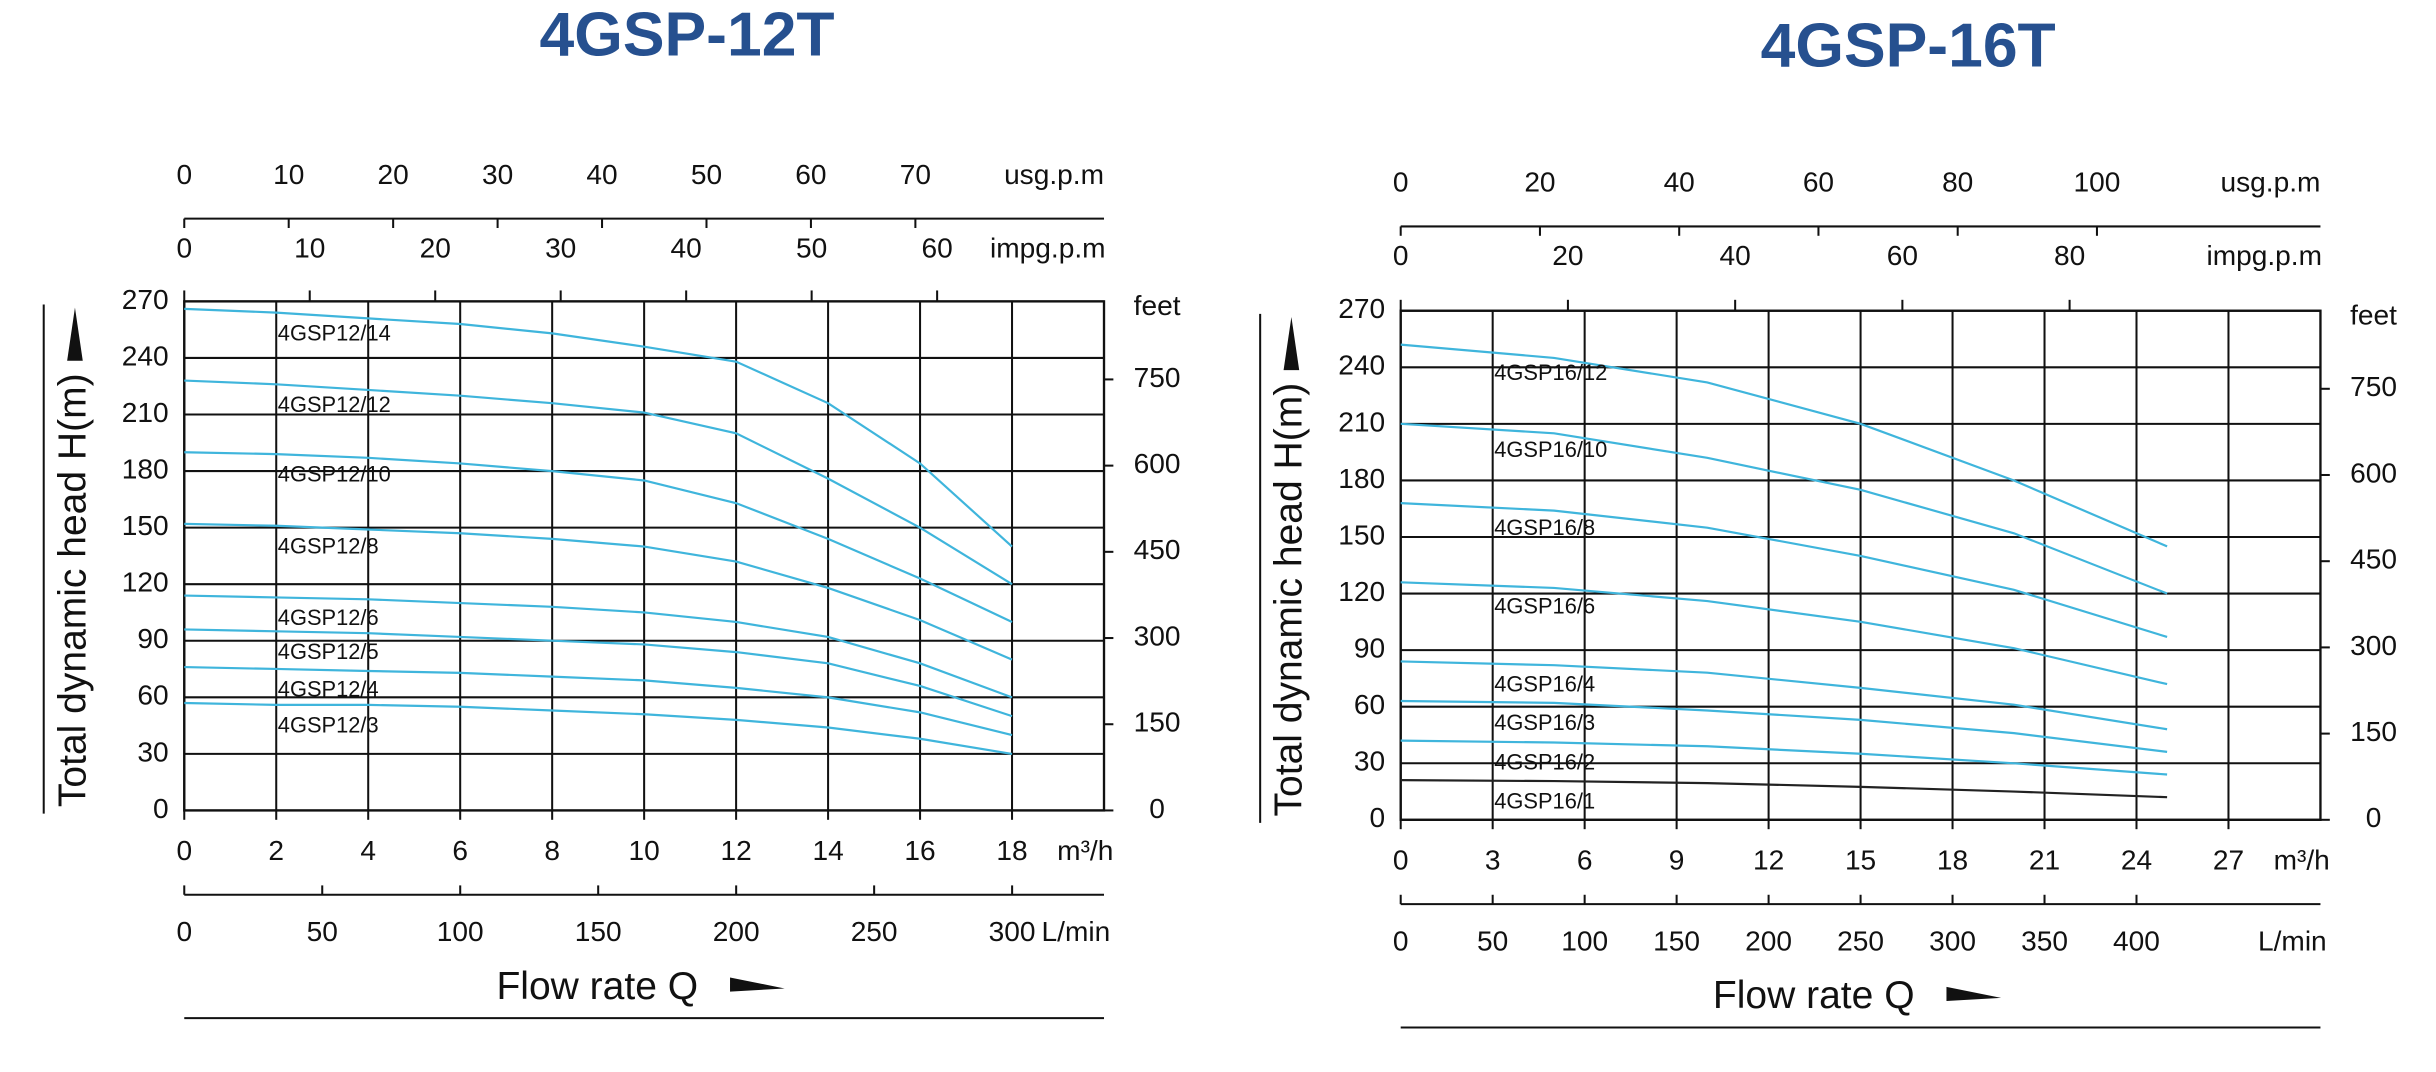  I want to click on series-label: 4GSP12/12, so click(334, 404).